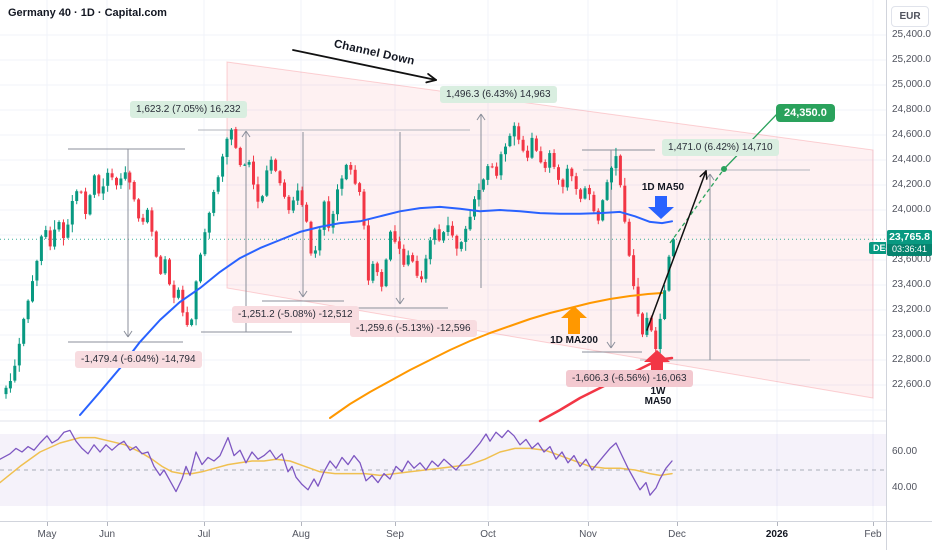  I want to click on price-axis-label: 22,800.0, so click(911, 359).